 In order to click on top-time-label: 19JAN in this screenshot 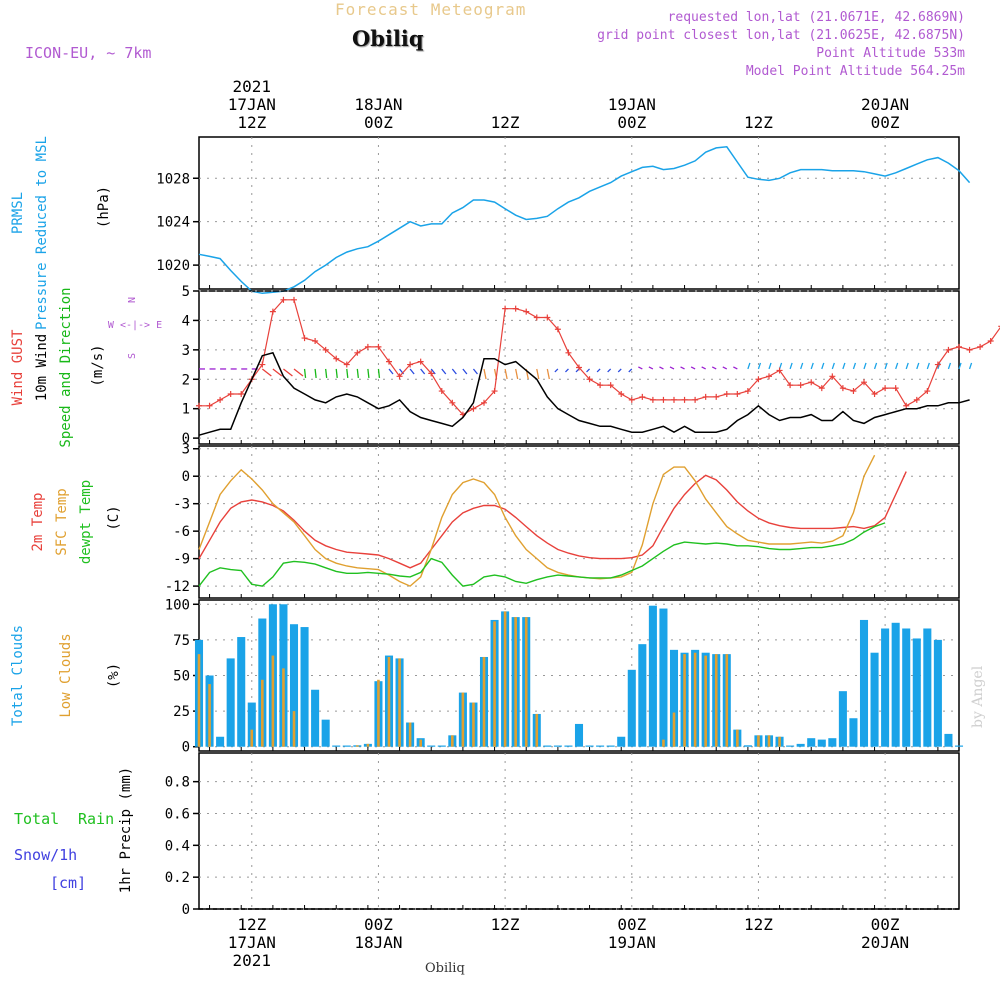, I will do `click(632, 104)`.